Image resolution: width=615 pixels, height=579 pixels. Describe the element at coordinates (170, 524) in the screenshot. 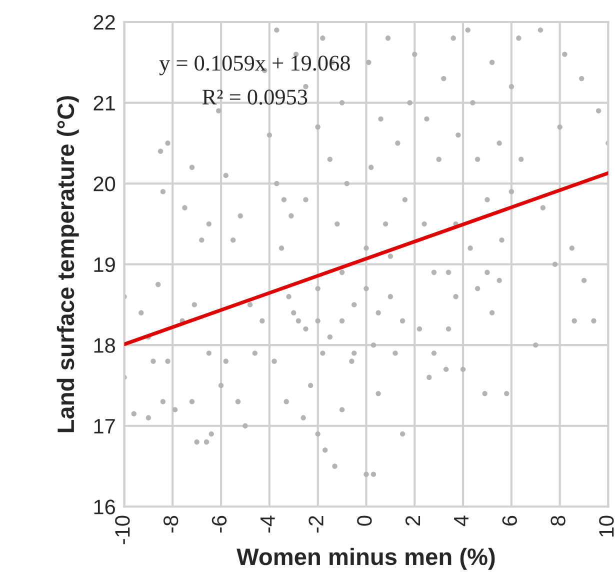

I see `x-tick-label: -8` at that location.